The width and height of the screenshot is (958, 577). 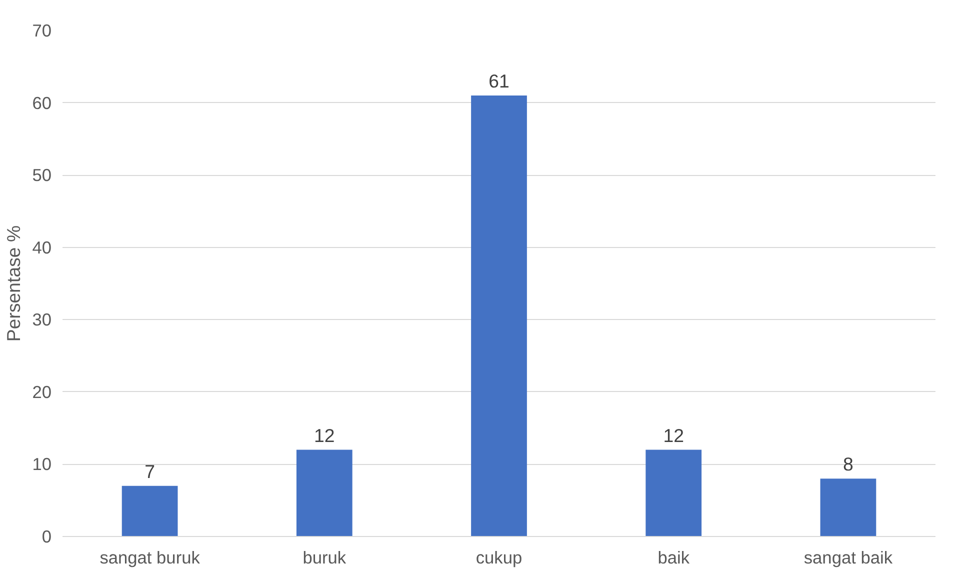 What do you see at coordinates (499, 81) in the screenshot?
I see `data-label: 61` at bounding box center [499, 81].